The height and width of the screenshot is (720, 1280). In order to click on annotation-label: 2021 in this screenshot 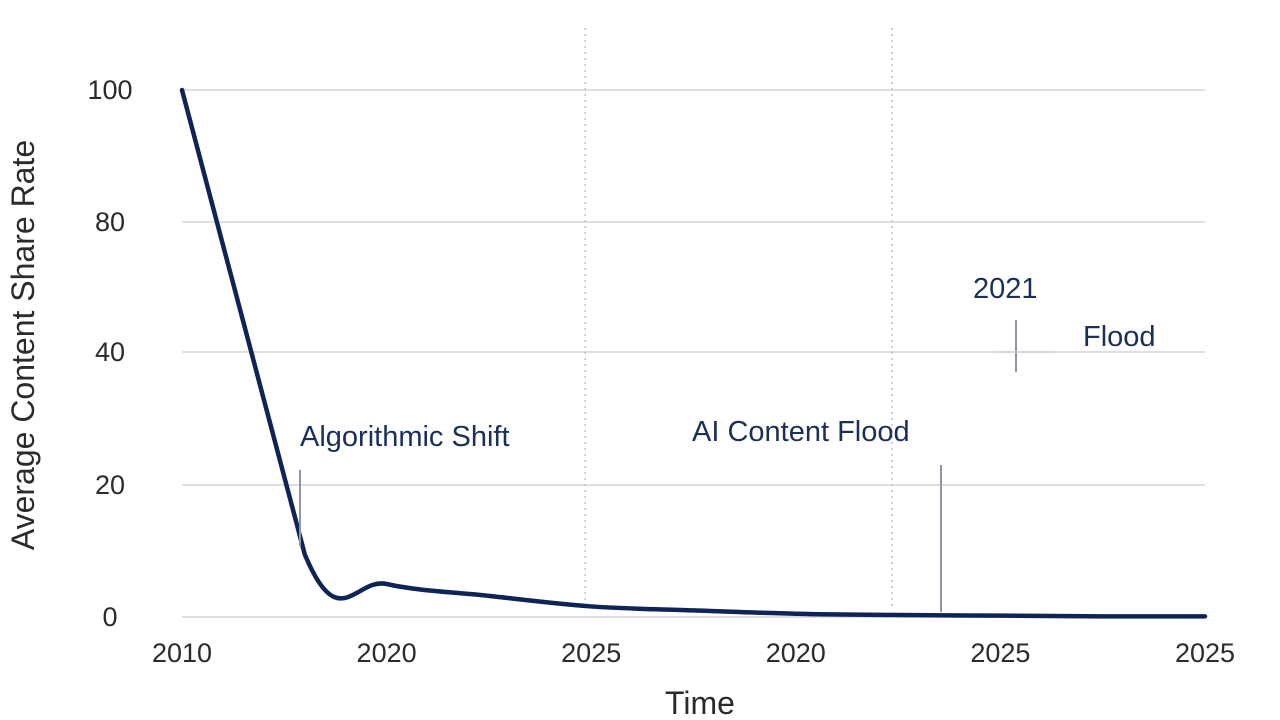, I will do `click(1005, 289)`.